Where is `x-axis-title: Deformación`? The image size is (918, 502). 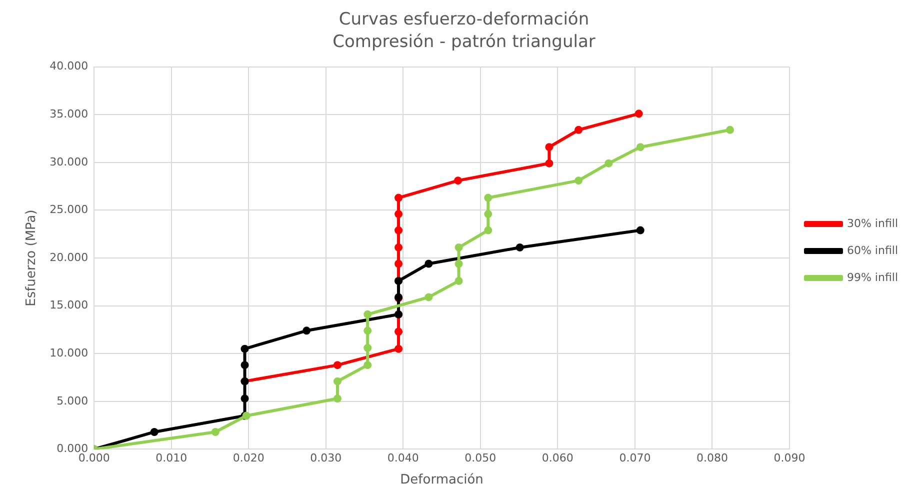 x-axis-title: Deformación is located at coordinates (442, 480).